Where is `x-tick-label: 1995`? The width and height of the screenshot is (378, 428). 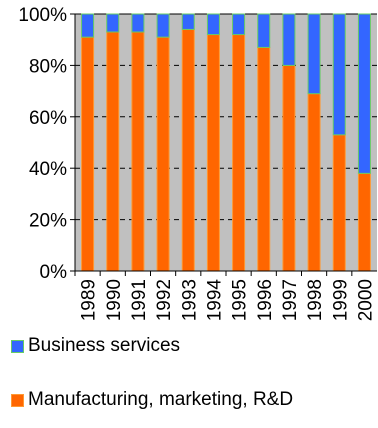
x-tick-label: 1995 is located at coordinates (240, 300).